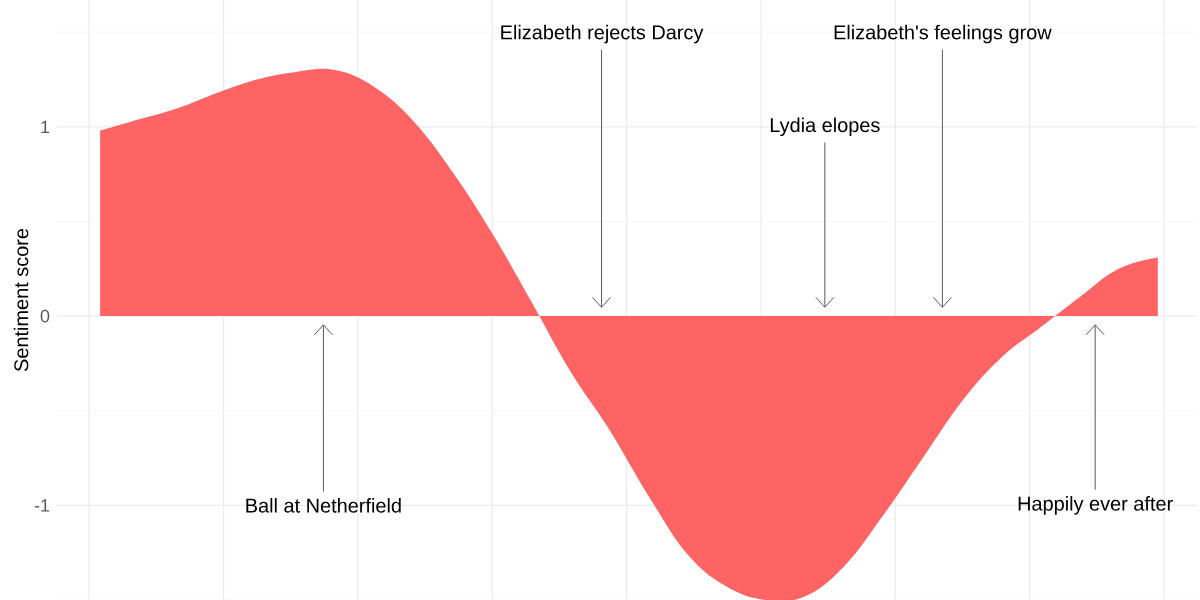 The height and width of the screenshot is (600, 1200). Describe the element at coordinates (45, 316) in the screenshot. I see `y-tick-label: 0` at that location.